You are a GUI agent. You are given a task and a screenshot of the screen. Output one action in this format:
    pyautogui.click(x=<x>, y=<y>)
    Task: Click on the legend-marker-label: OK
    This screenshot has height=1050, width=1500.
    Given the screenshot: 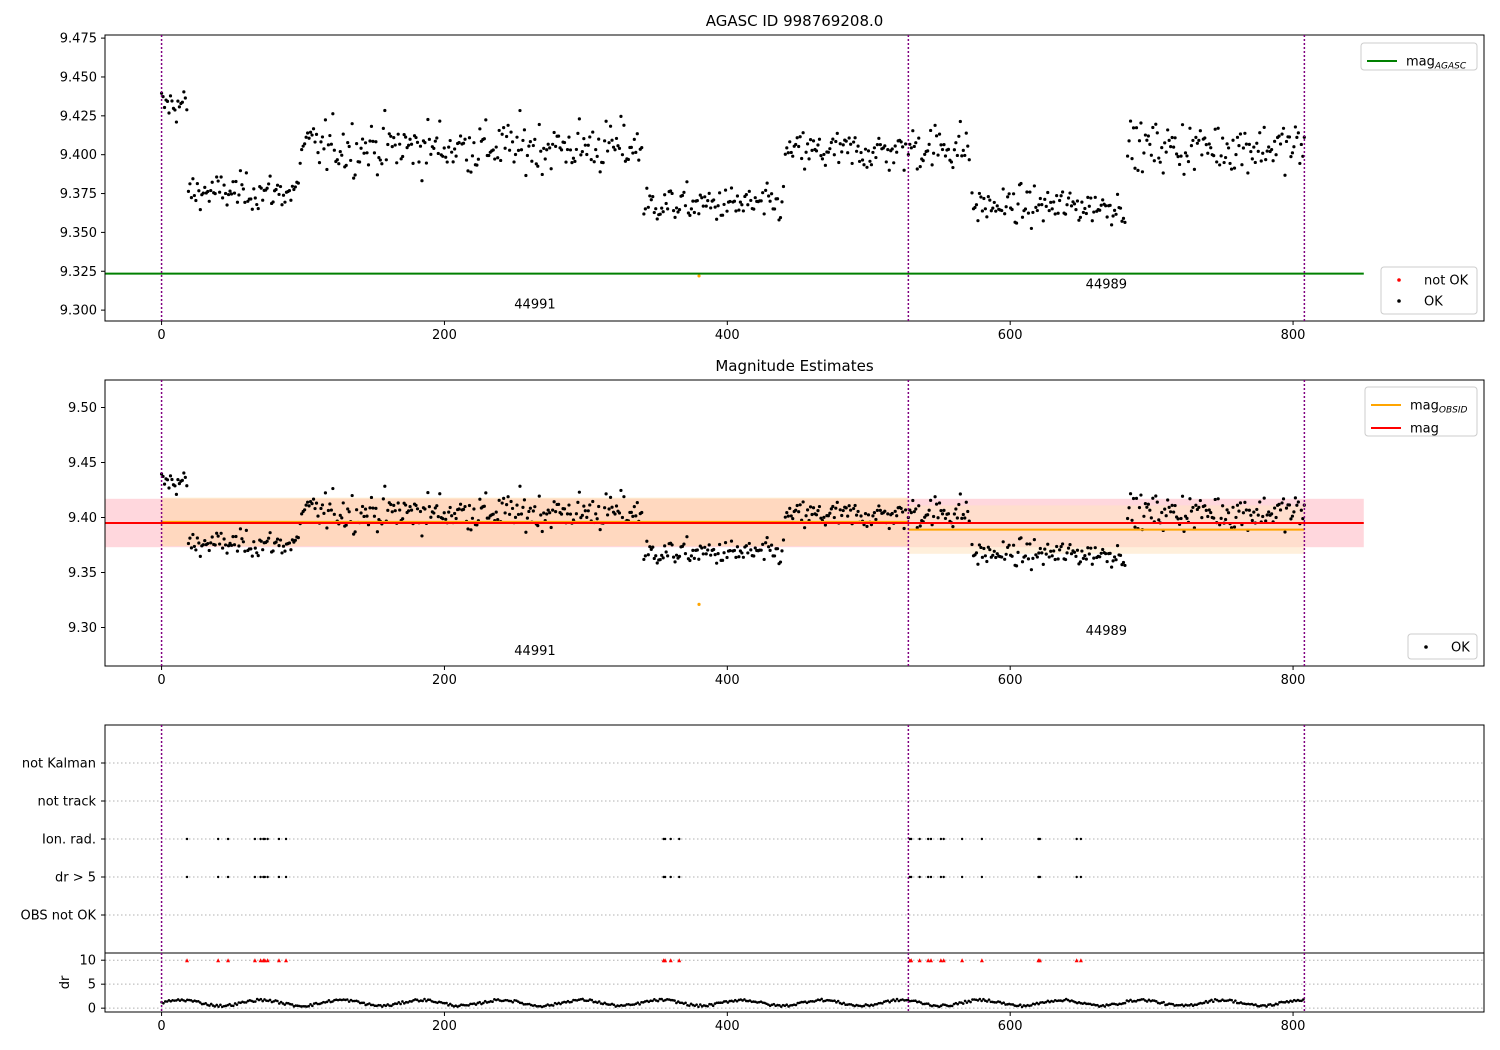 What is the action you would take?
    pyautogui.click(x=1460, y=648)
    